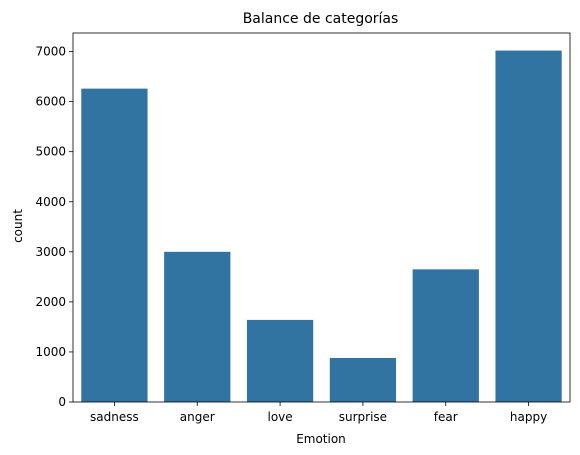 The height and width of the screenshot is (455, 580). I want to click on y-axis: 0 1000 2000 3000 4000 5000 6000 7000, so click(54, 227).